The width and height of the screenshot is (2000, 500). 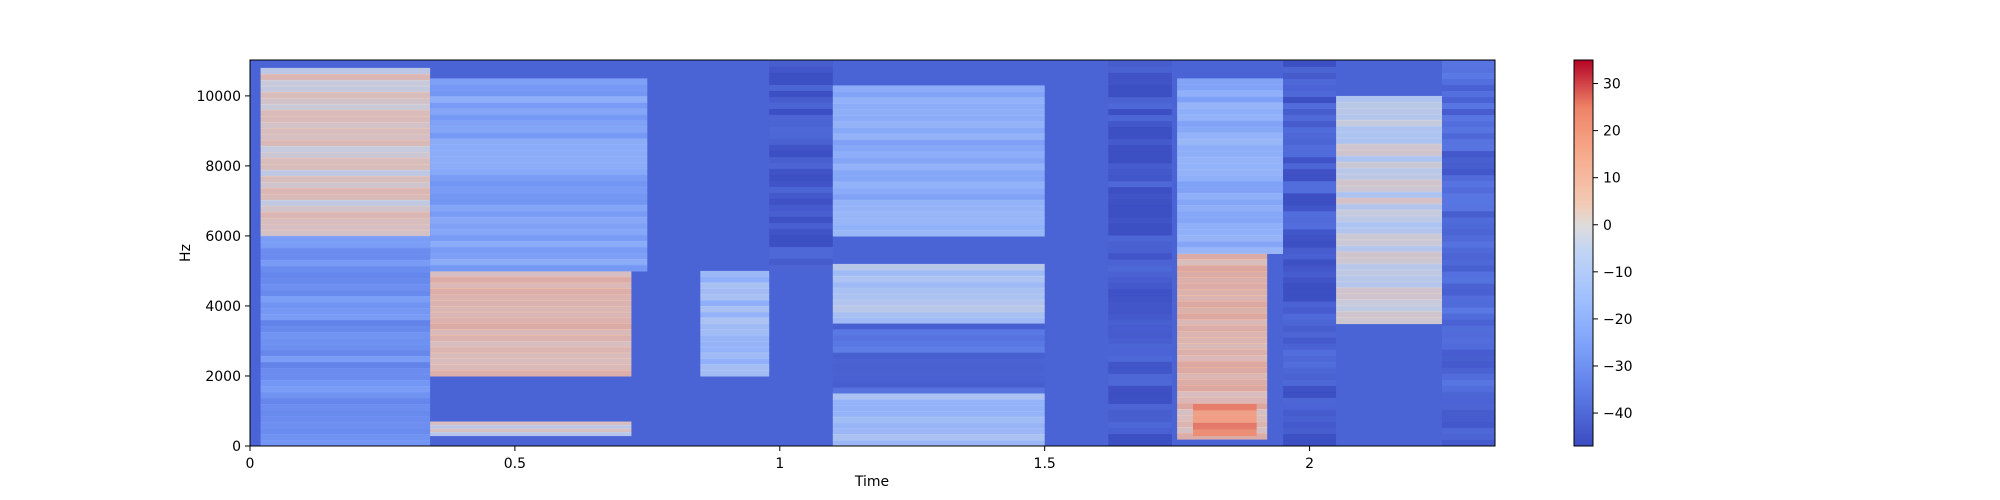 What do you see at coordinates (223, 237) in the screenshot?
I see `y-tick-label: 6000` at bounding box center [223, 237].